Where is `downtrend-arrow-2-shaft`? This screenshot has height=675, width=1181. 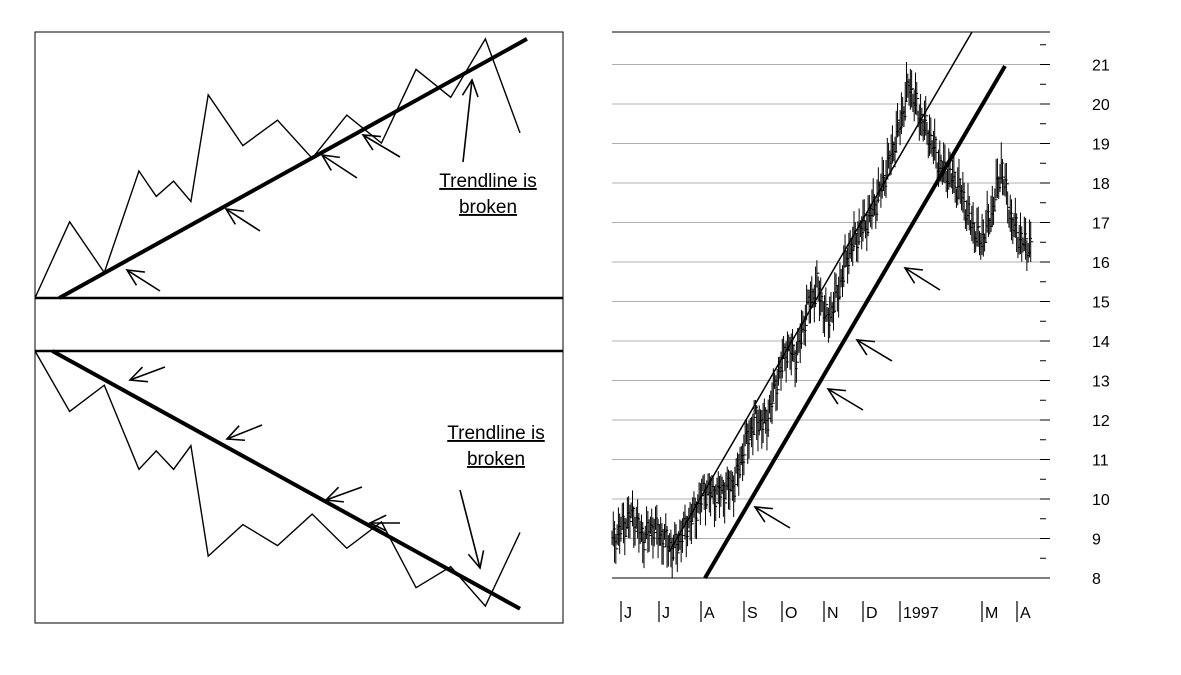
downtrend-arrow-2-shaft is located at coordinates (244, 432).